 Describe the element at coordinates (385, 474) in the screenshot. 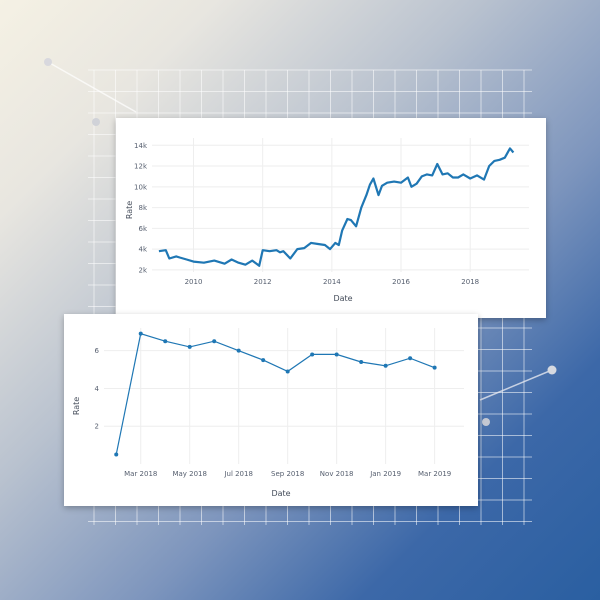

I see `x-tick-label: Jan 2019` at that location.